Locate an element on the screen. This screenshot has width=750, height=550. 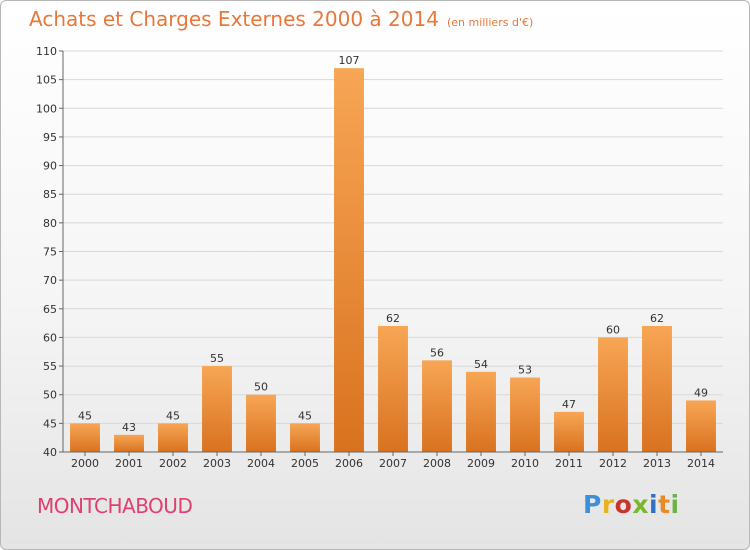
data-label: 53 is located at coordinates (525, 370).